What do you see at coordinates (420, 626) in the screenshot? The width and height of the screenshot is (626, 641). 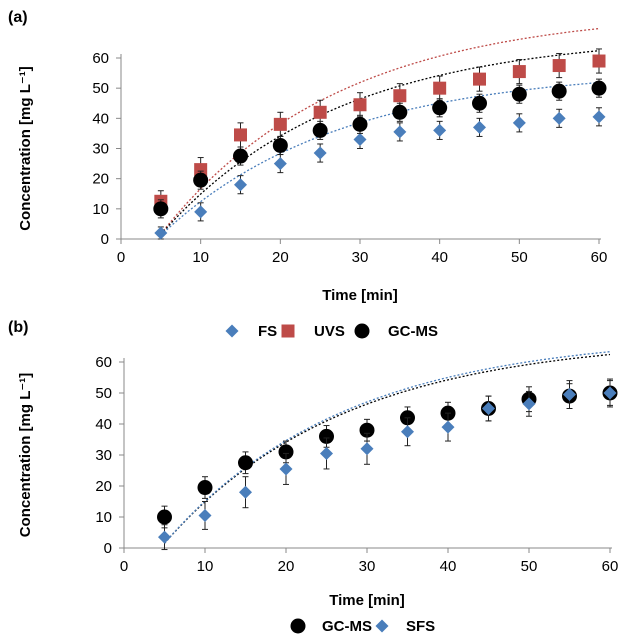 I see `legend-label-SFS: SFS` at bounding box center [420, 626].